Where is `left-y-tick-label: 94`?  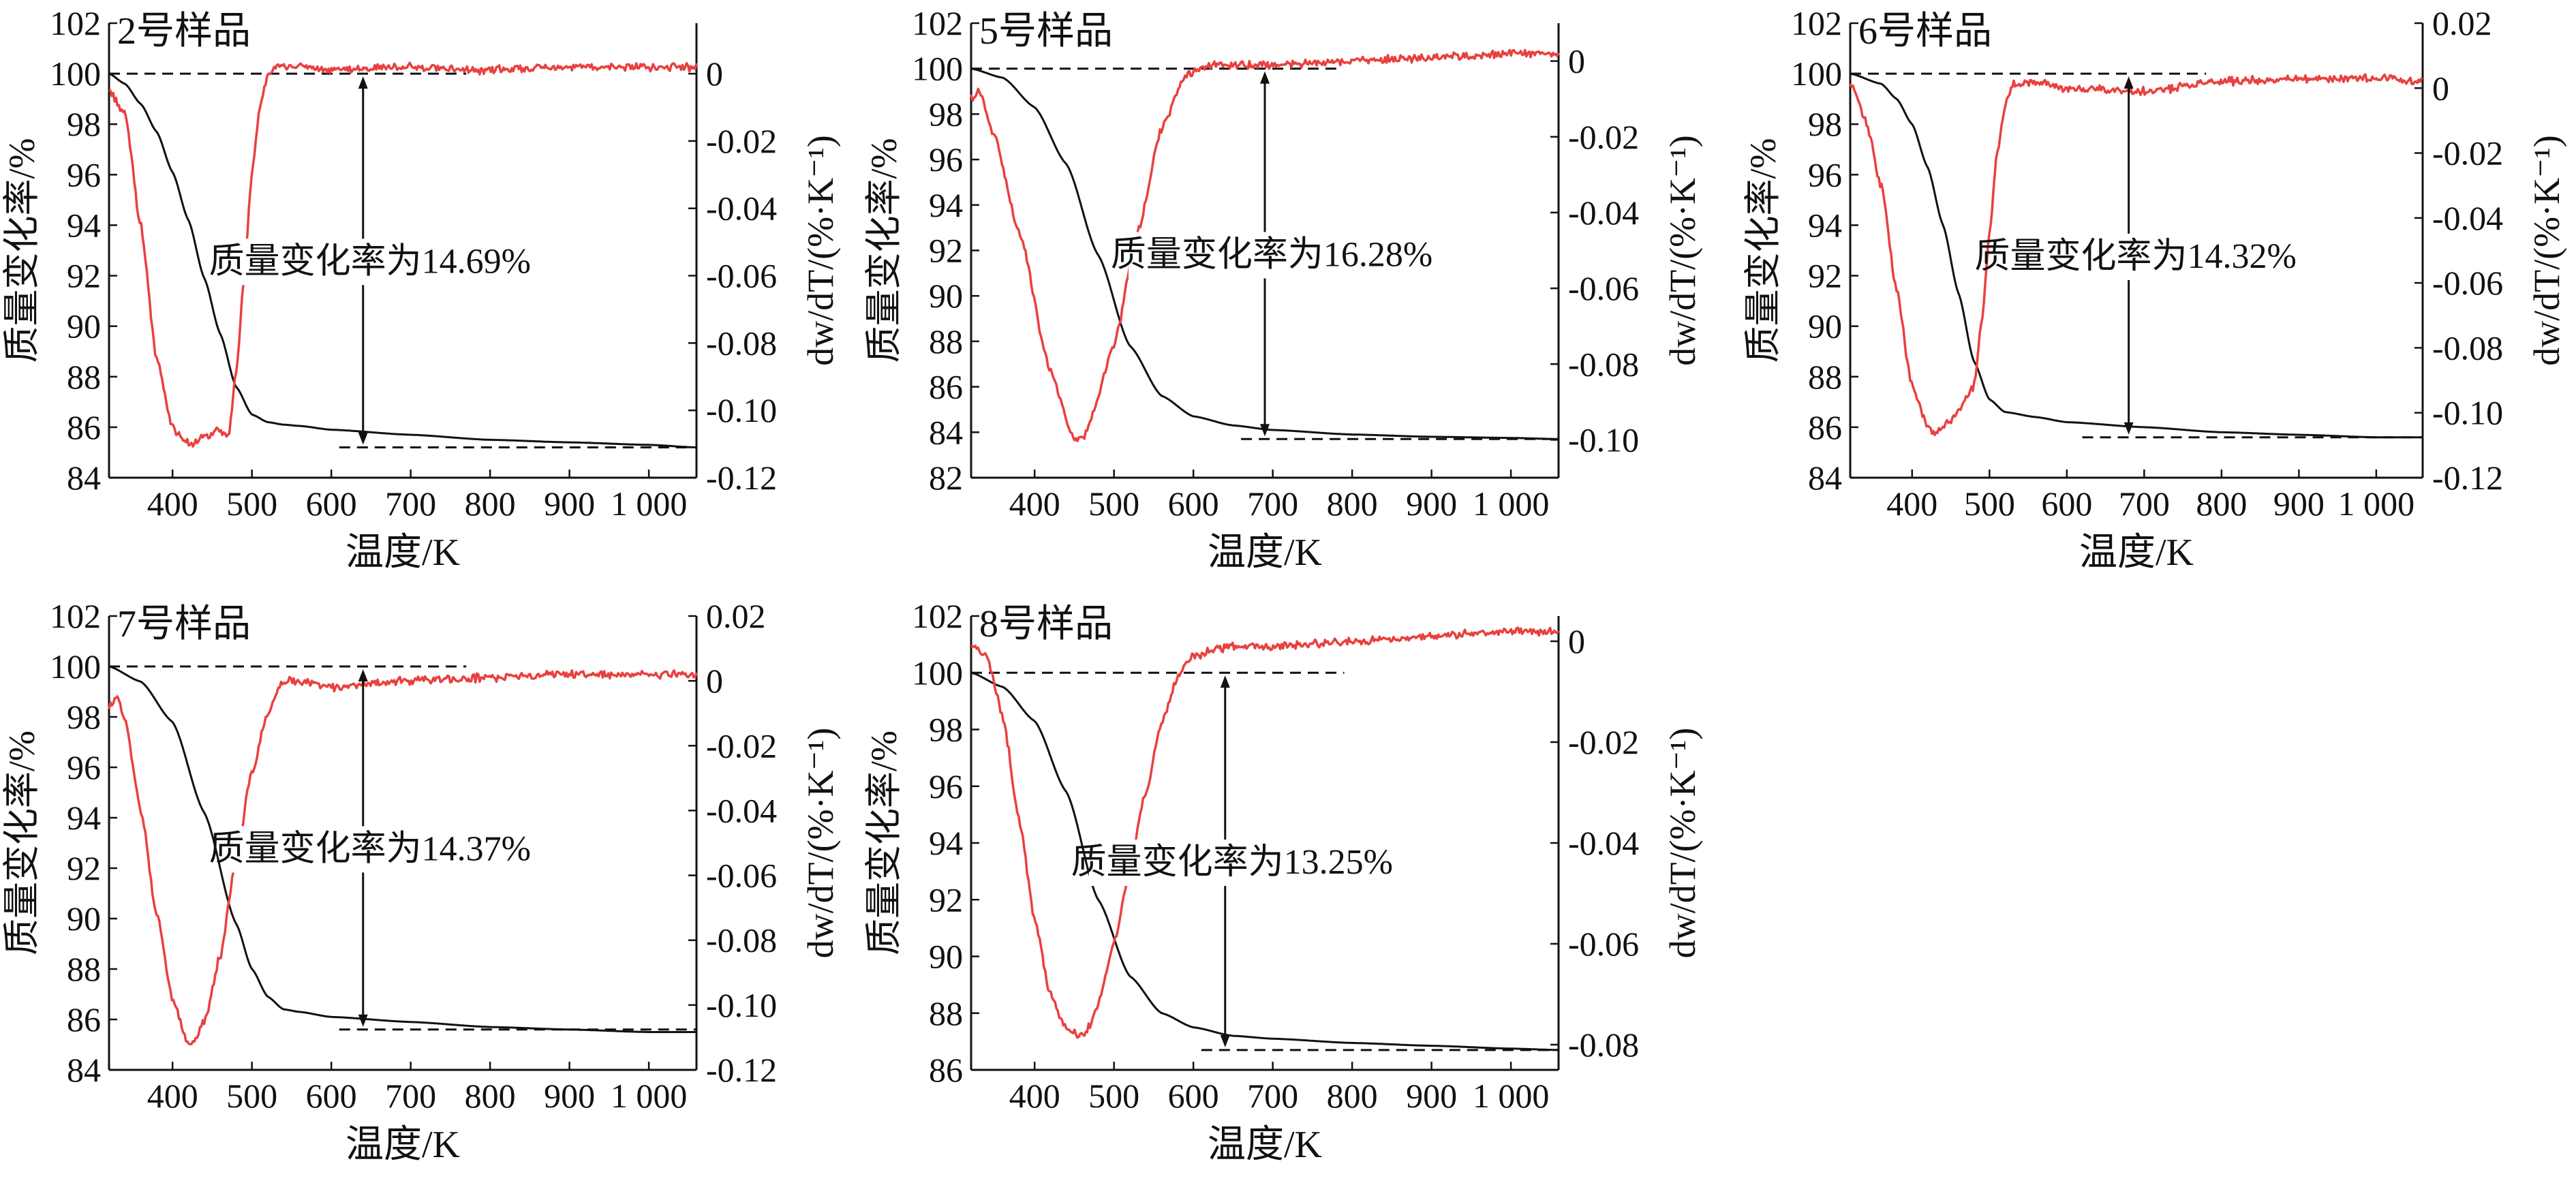
left-y-tick-label: 94 is located at coordinates (84, 818).